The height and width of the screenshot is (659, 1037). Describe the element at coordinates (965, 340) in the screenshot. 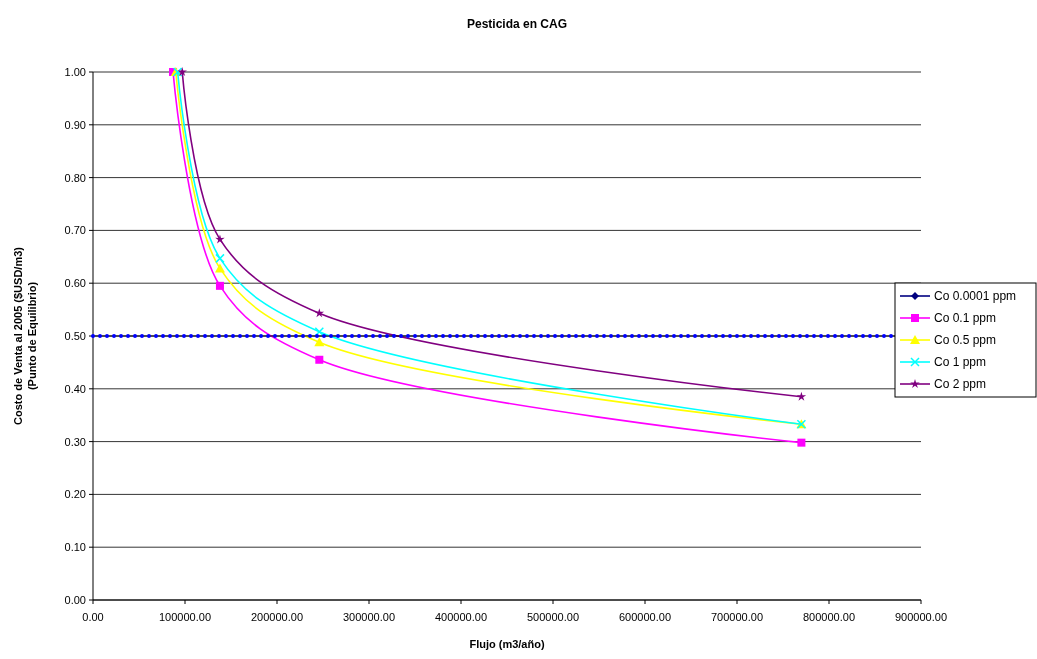

I see `legend-label: Co 0.5 ppm` at that location.